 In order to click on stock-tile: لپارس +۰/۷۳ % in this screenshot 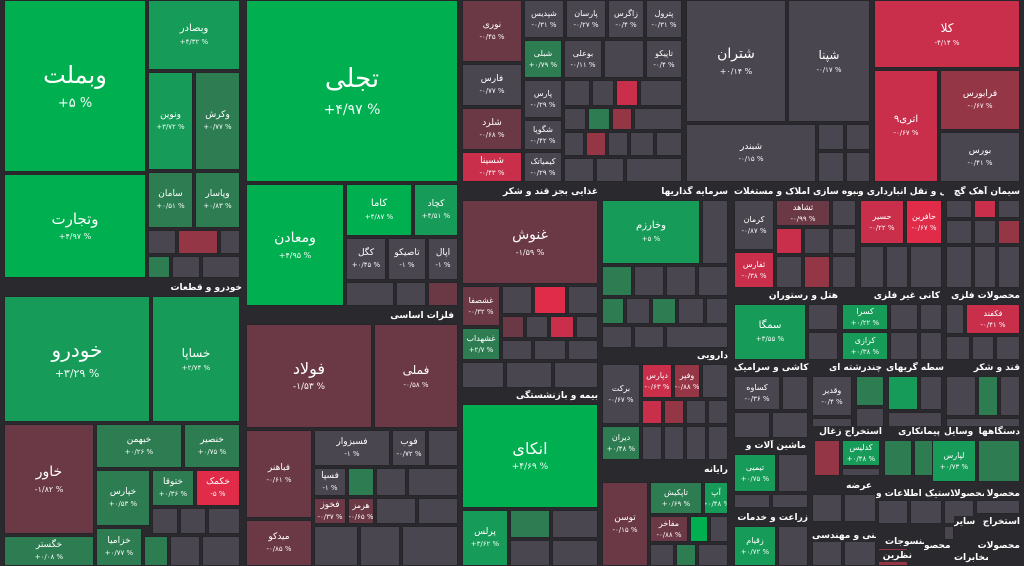, I will do `click(954, 461)`.